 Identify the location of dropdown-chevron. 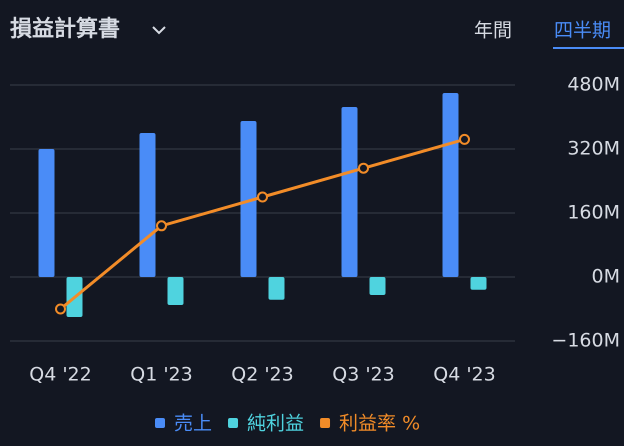
(159, 30).